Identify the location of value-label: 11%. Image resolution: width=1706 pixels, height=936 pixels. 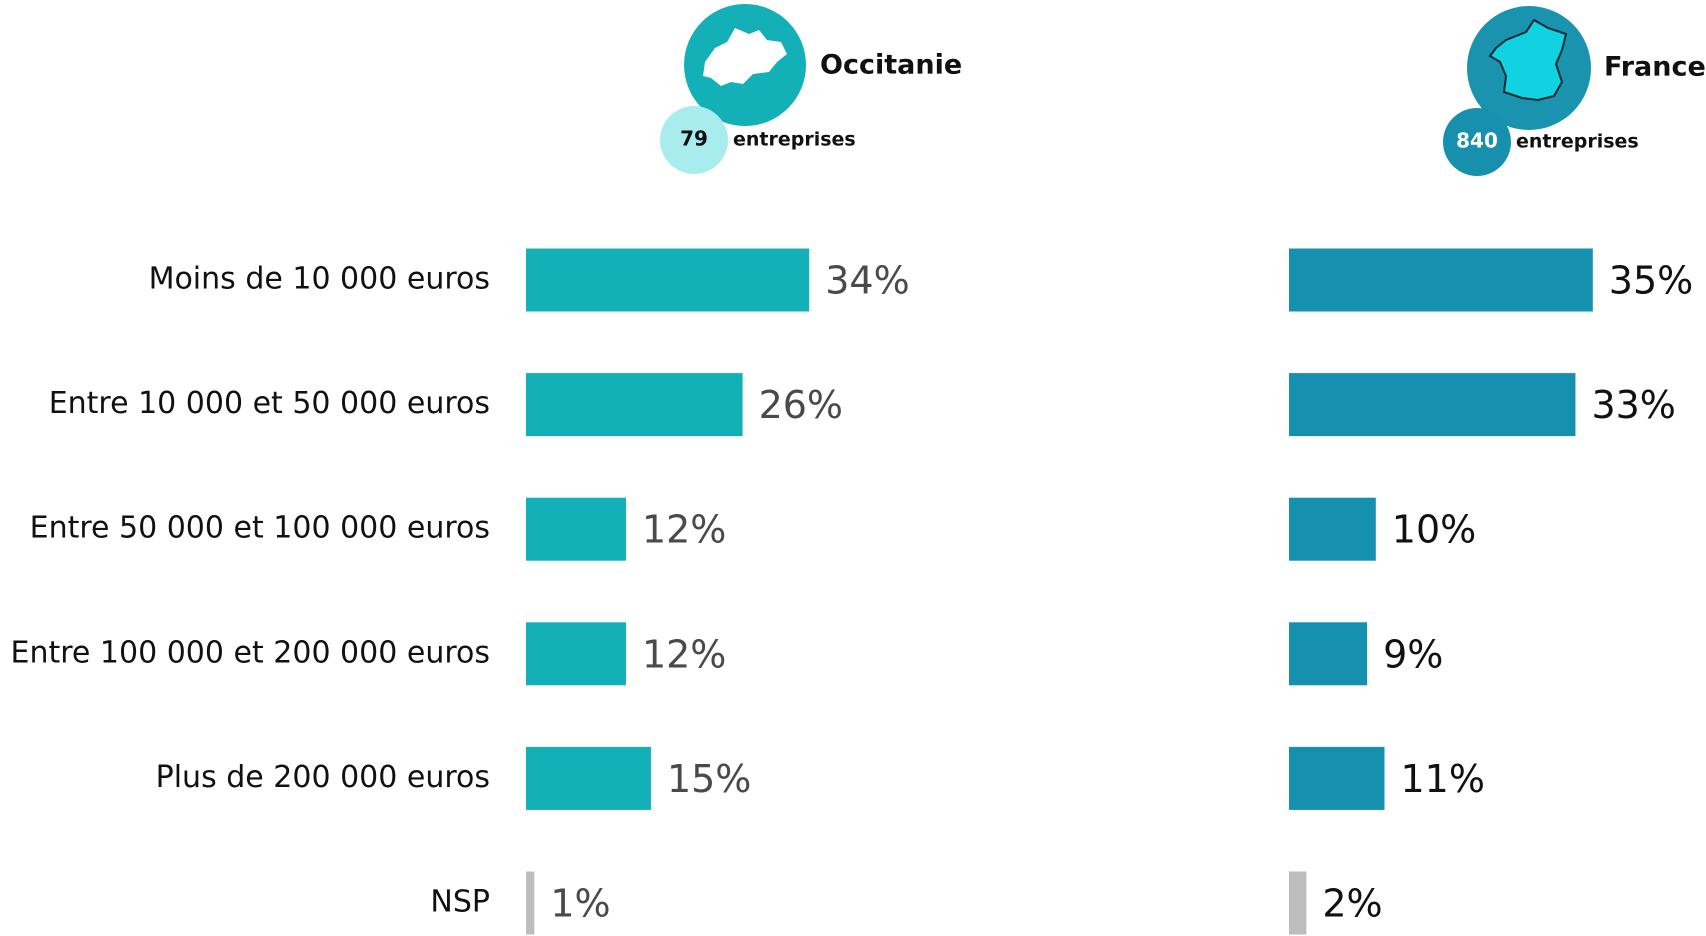
(1442, 779).